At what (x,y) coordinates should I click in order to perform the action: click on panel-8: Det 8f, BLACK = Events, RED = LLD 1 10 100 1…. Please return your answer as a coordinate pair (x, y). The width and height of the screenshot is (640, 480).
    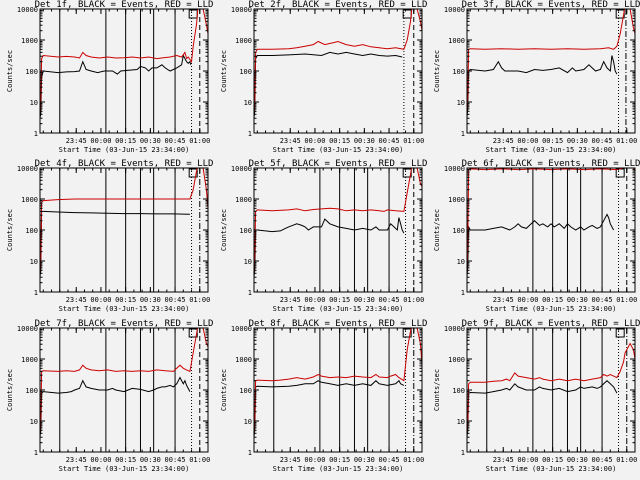
    Looking at the image, I should click on (323, 396).